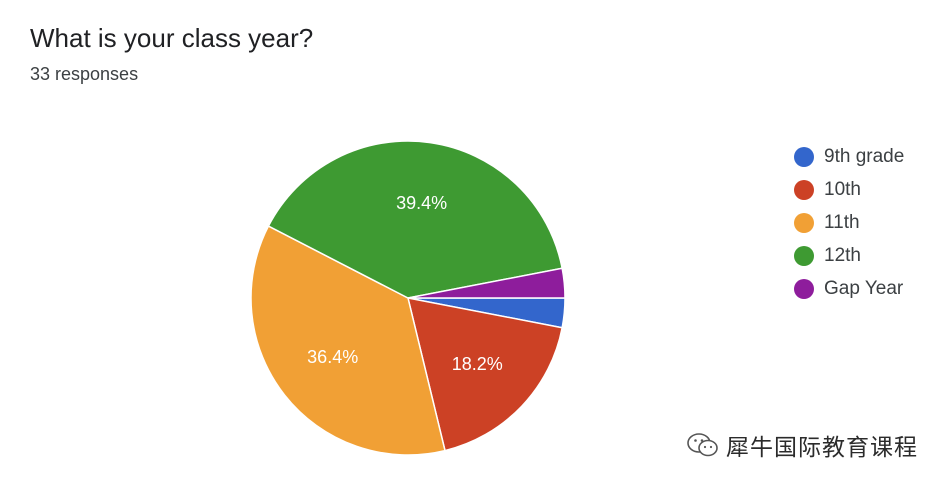  I want to click on legend-item-12th: 12th, so click(849, 255).